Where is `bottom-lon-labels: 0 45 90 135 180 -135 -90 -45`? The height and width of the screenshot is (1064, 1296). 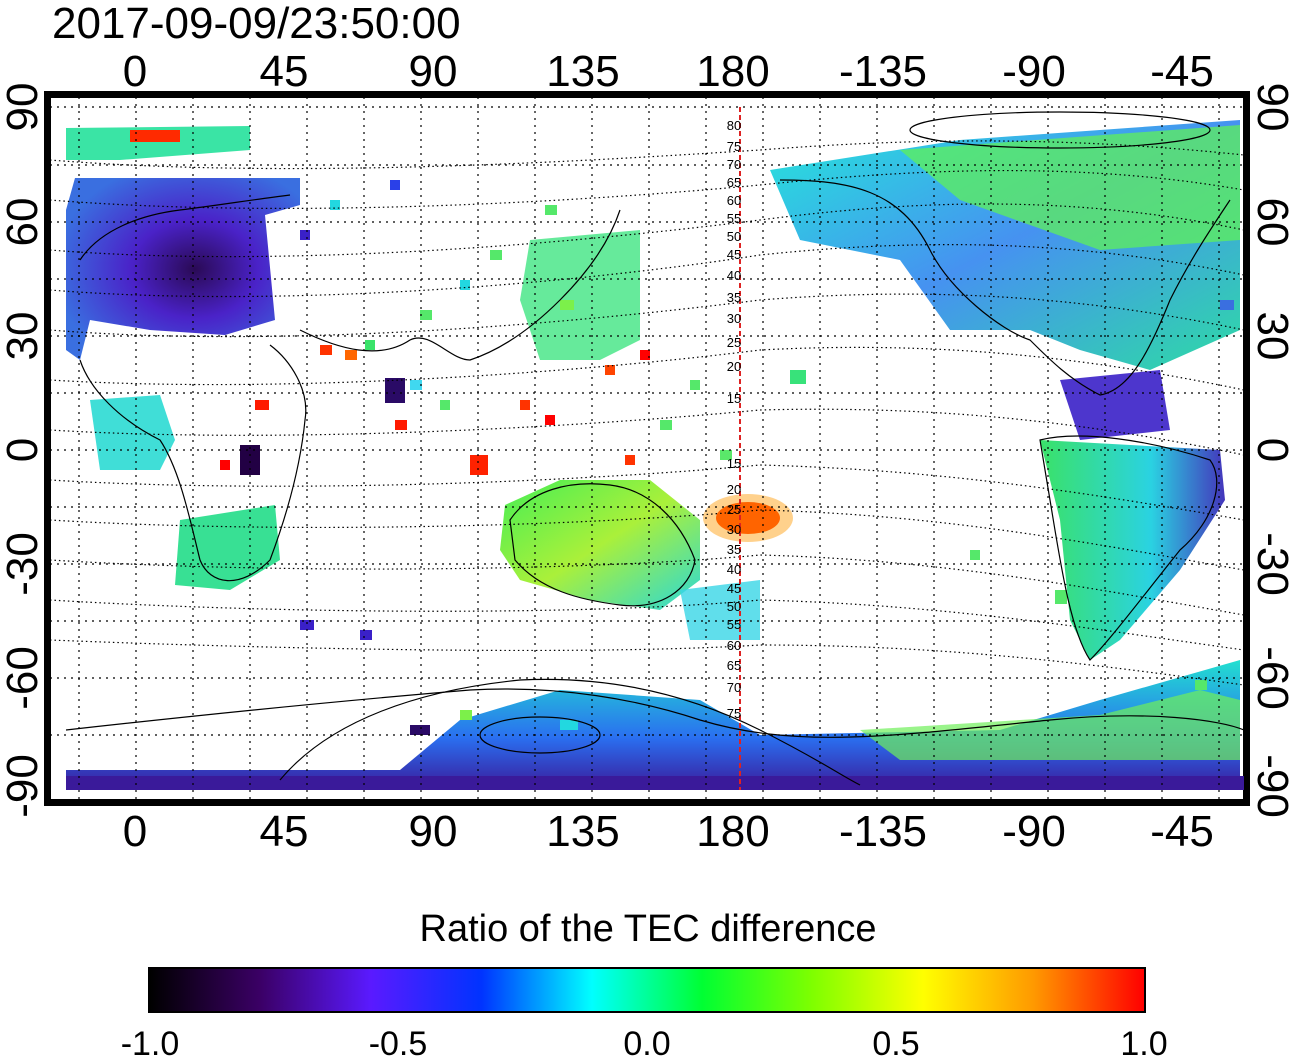 bottom-lon-labels: 0 45 90 135 180 -135 -90 -45 is located at coordinates (668, 831).